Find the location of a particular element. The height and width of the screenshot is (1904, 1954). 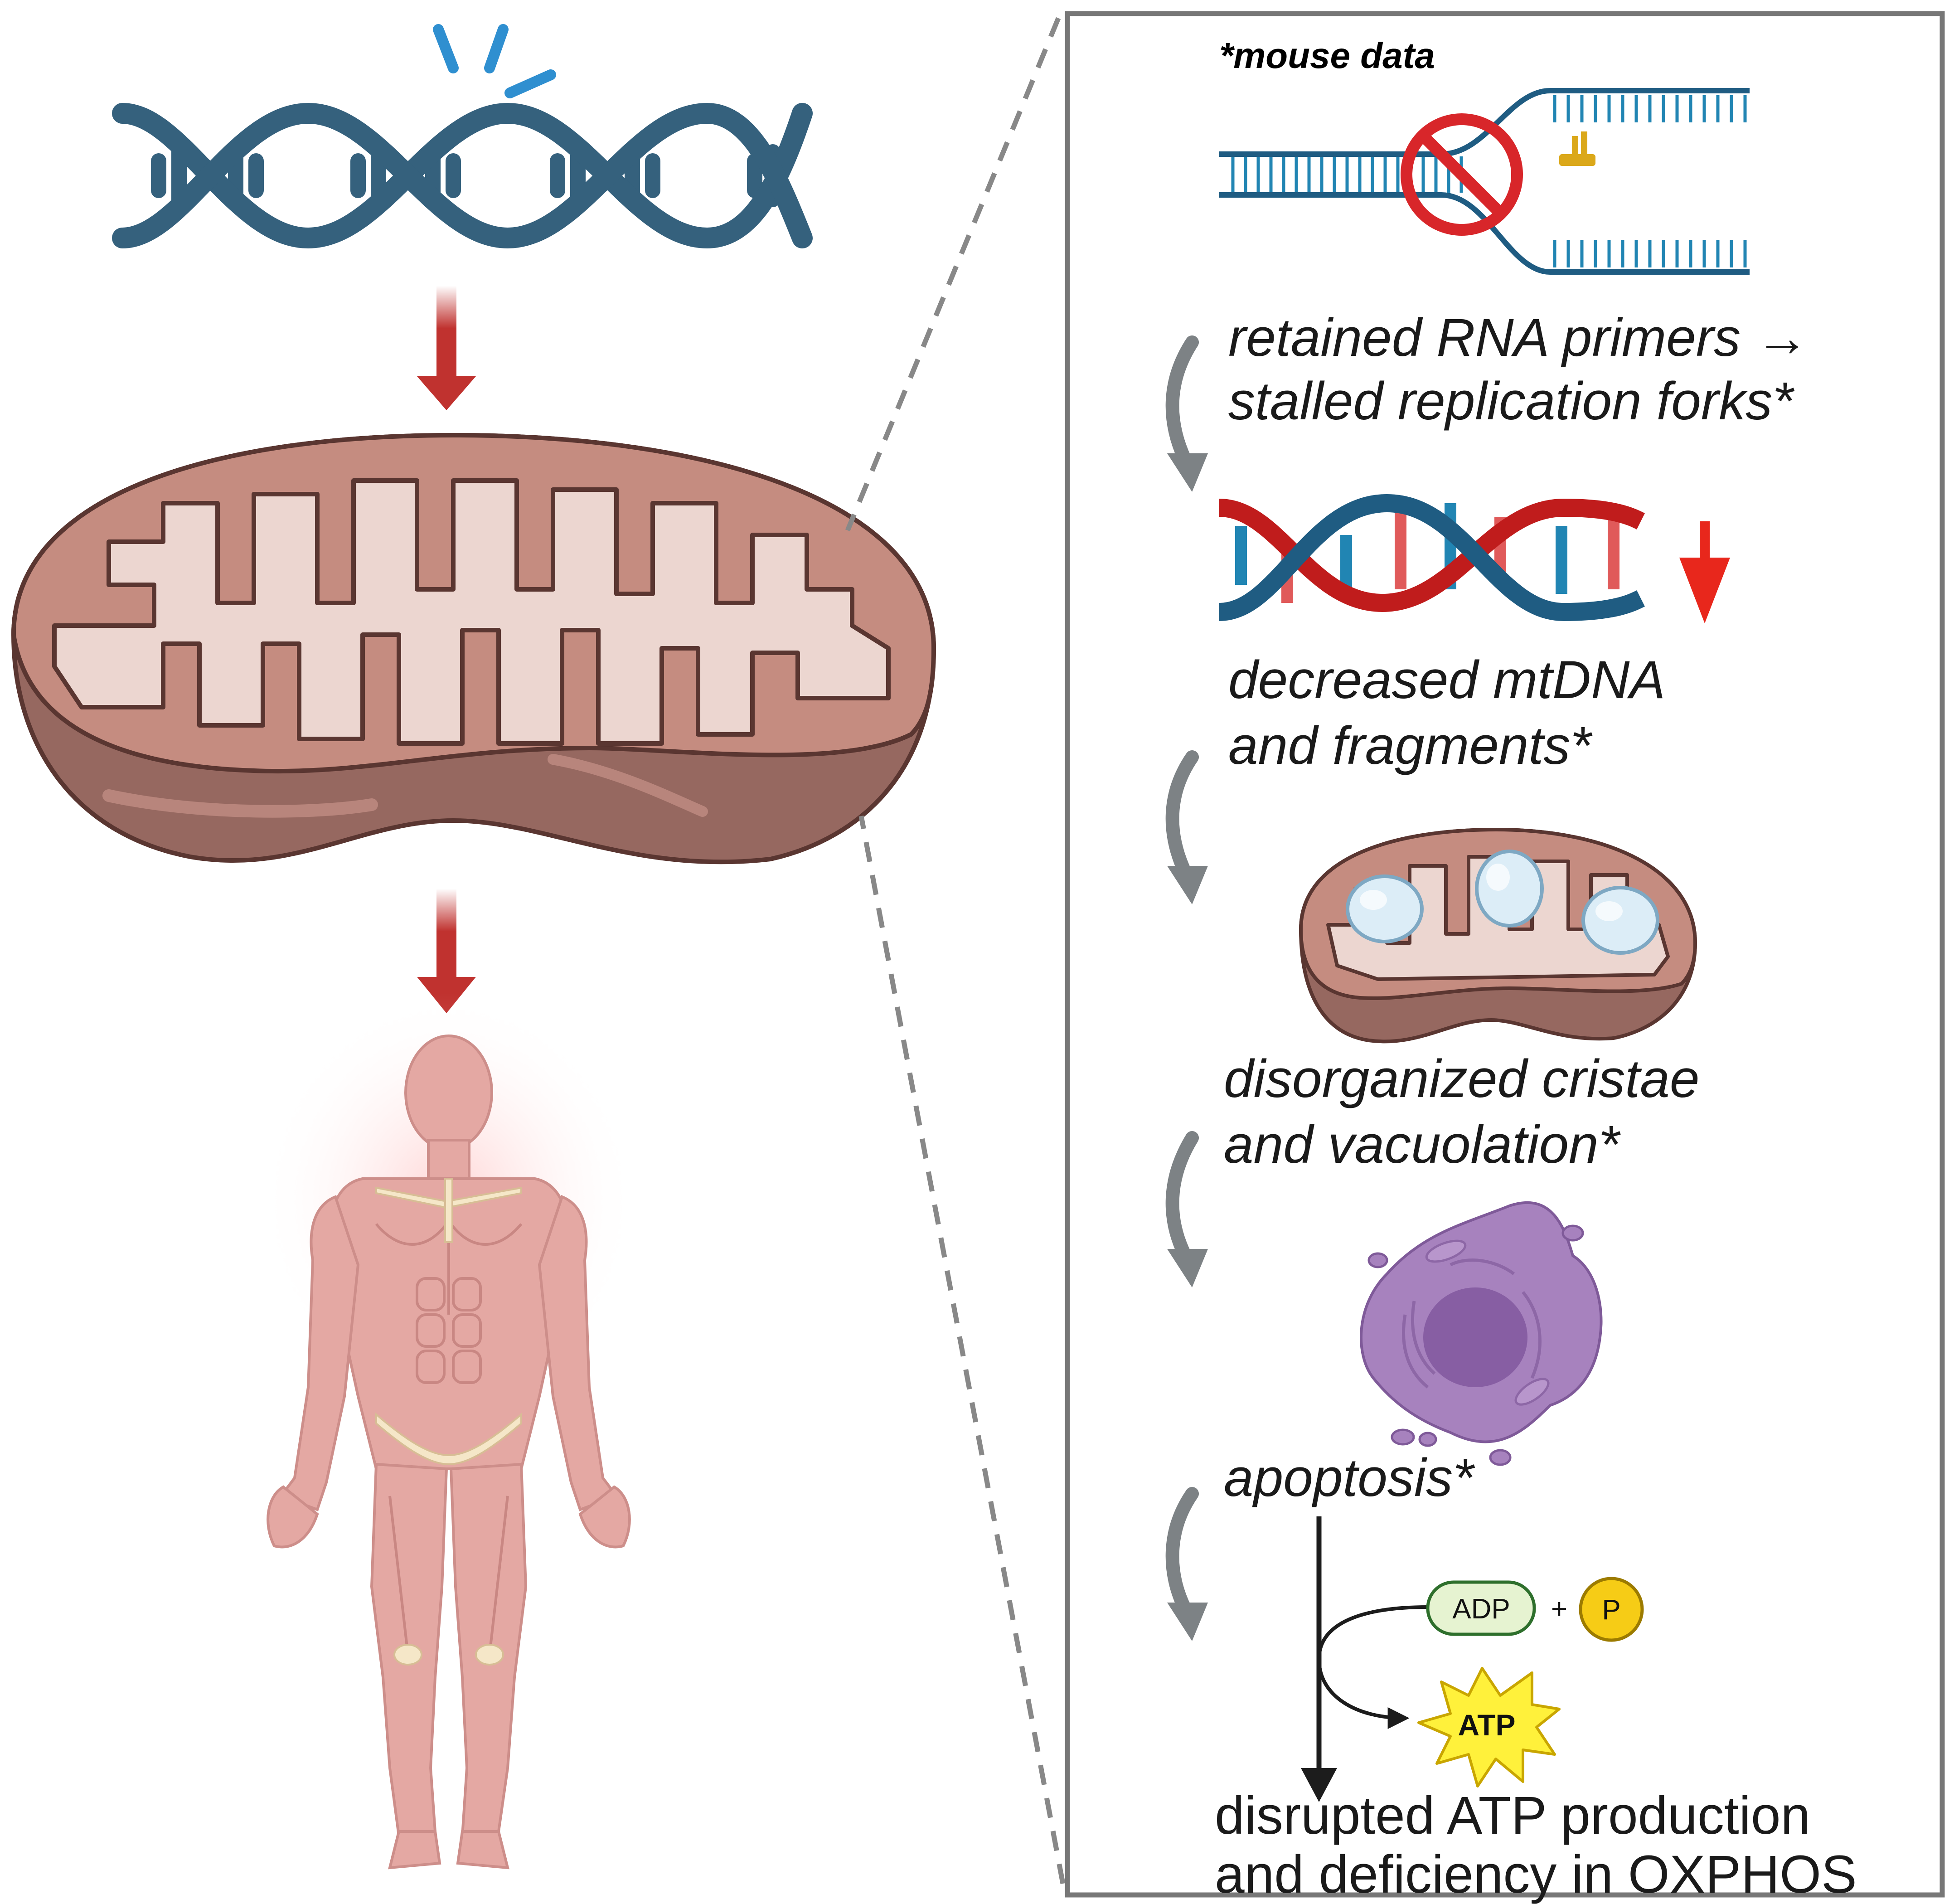

mtdna-helix is located at coordinates (1431, 558).